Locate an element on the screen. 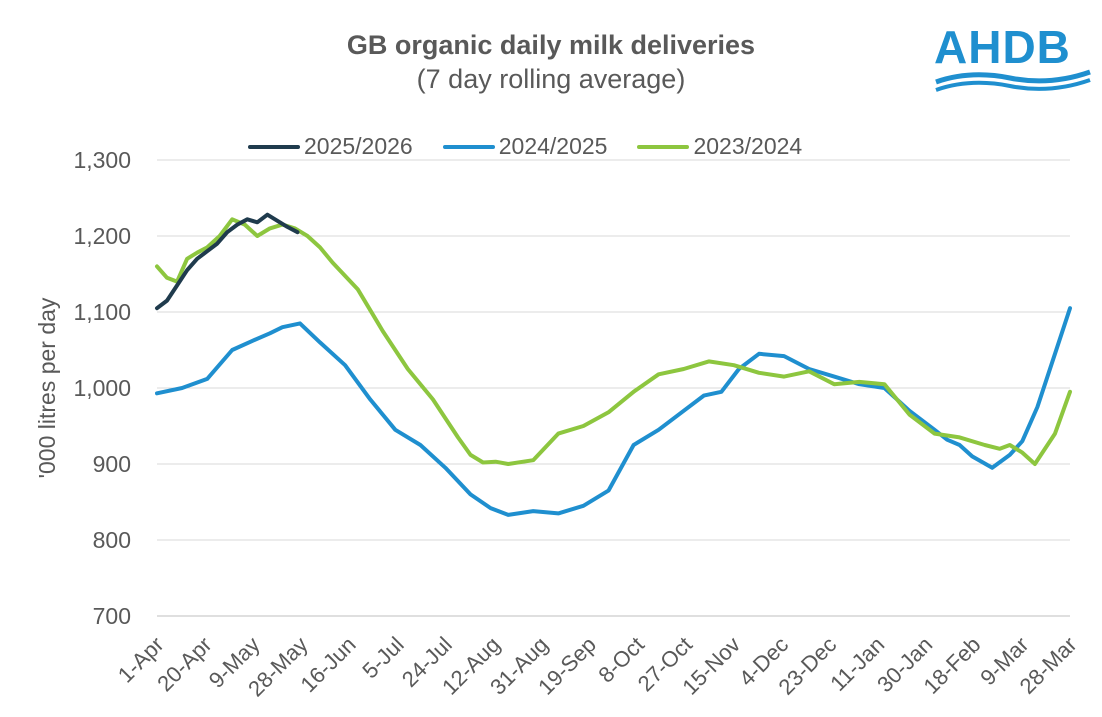 The width and height of the screenshot is (1102, 717). y-tick-label: 1,300 is located at coordinates (102, 160).